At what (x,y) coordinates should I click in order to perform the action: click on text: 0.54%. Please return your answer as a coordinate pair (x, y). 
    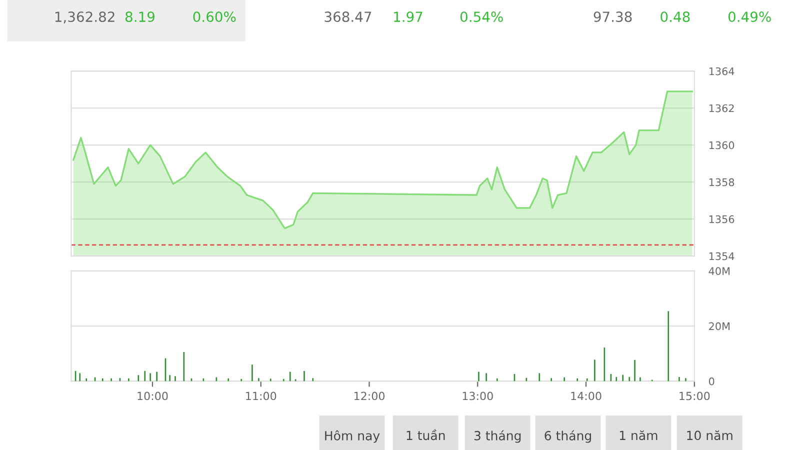
    Looking at the image, I should click on (481, 17).